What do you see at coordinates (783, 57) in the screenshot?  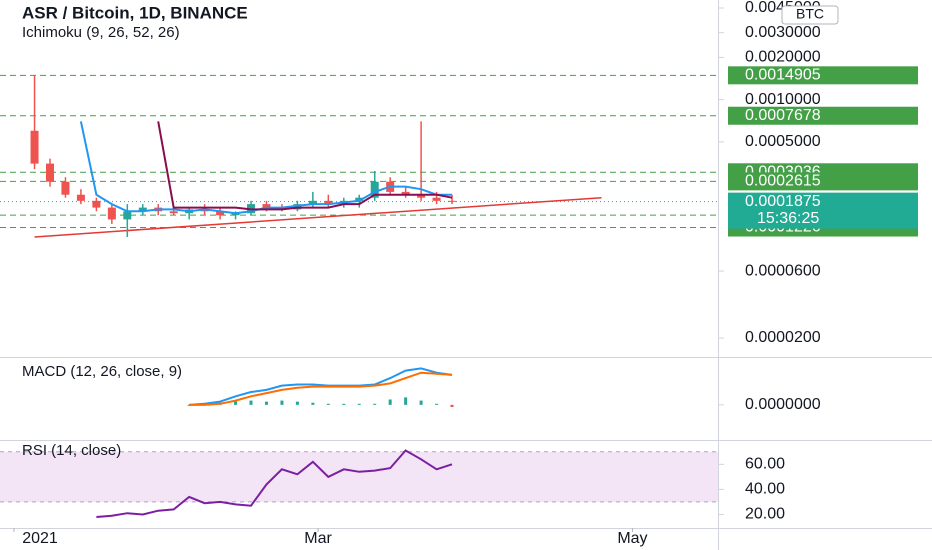 I see `y-tick-label: 0.0020000` at bounding box center [783, 57].